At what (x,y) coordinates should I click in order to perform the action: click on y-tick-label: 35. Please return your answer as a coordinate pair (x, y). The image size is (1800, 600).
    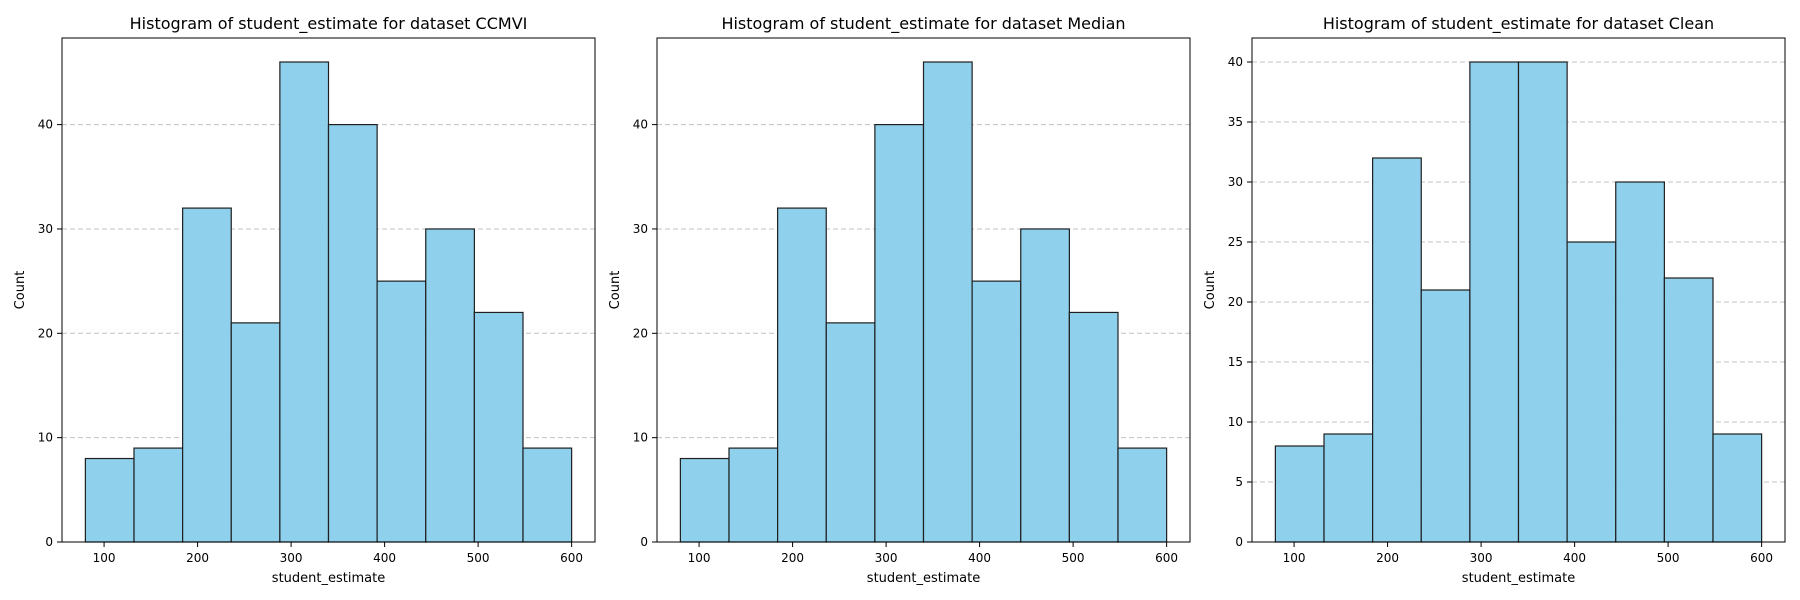
    Looking at the image, I should click on (1235, 122).